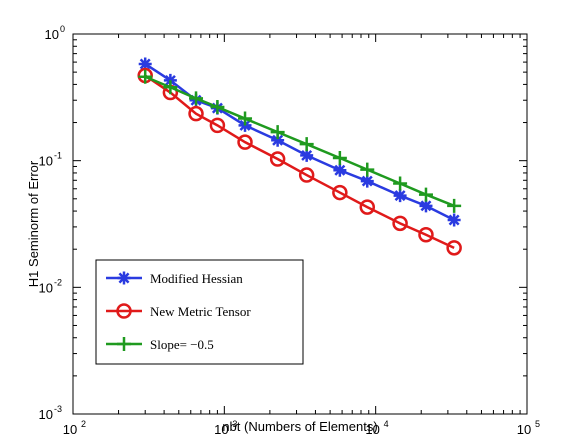  Describe the element at coordinates (386, 424) in the screenshot. I see `x-tick-label-exponent: 4` at that location.